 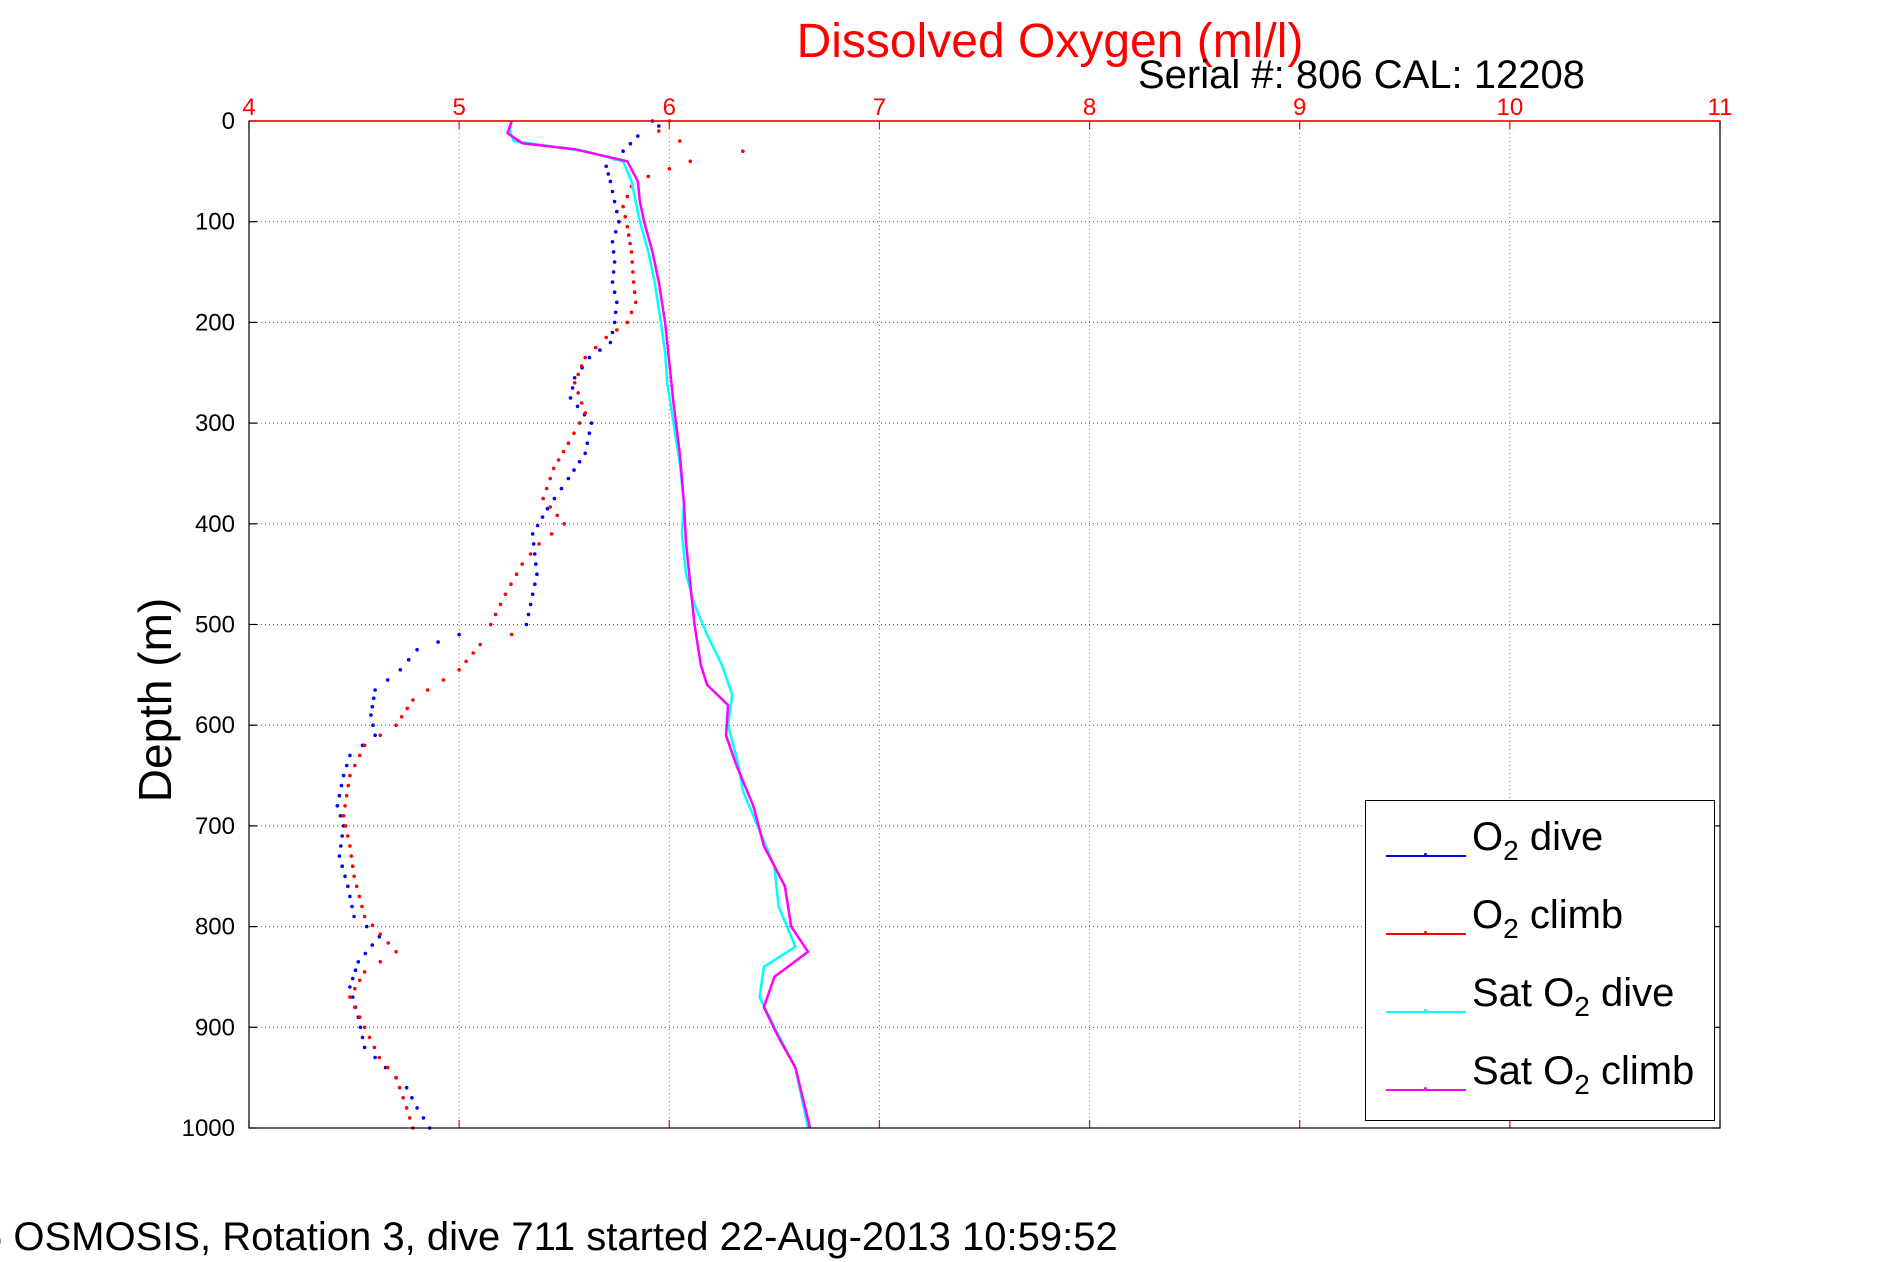 What do you see at coordinates (215, 1027) in the screenshot?
I see `y-tick-label: 900` at bounding box center [215, 1027].